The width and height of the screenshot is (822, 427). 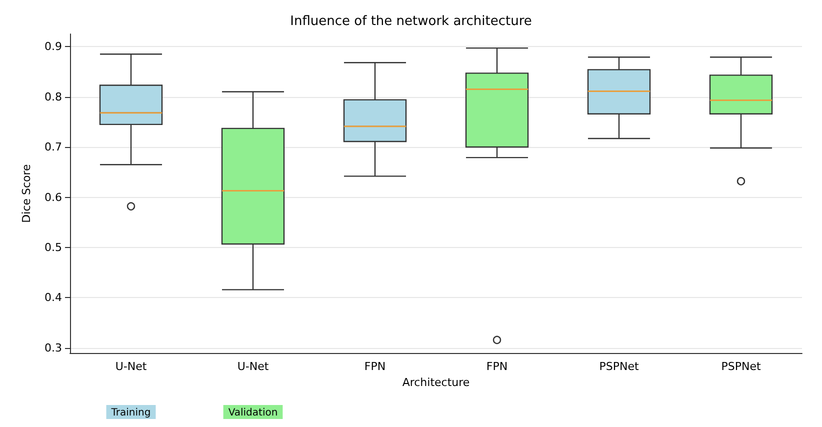 What do you see at coordinates (53, 47) in the screenshot?
I see `y-tick-label: 0.9` at bounding box center [53, 47].